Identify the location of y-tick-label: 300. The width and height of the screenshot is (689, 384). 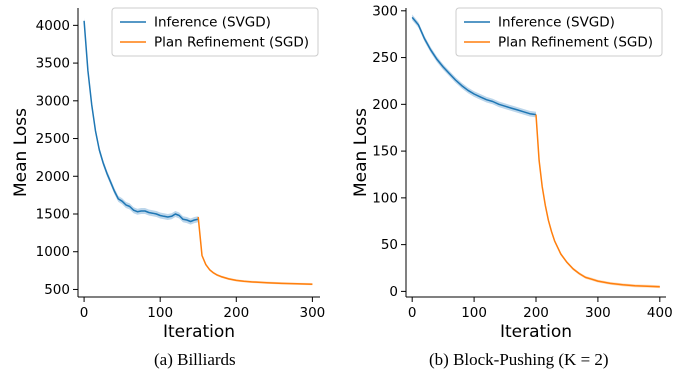
(385, 11).